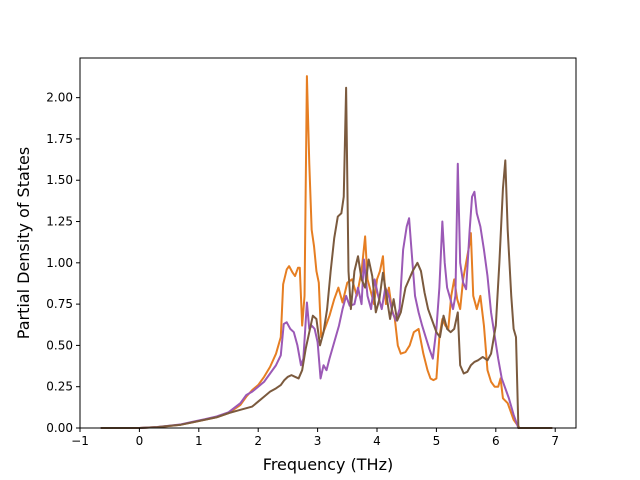  What do you see at coordinates (199, 441) in the screenshot?
I see `x-tick-label: 1` at bounding box center [199, 441].